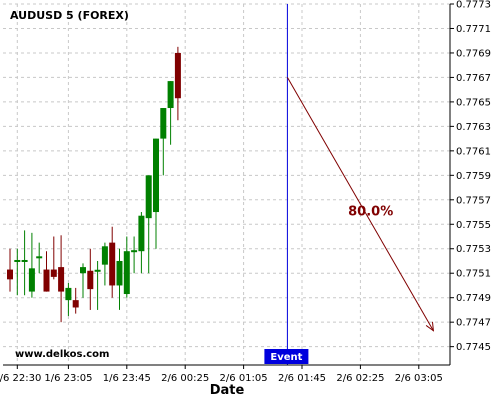  What do you see at coordinates (473, 29) in the screenshot?
I see `y-tick-label: 0.7771` at bounding box center [473, 29].